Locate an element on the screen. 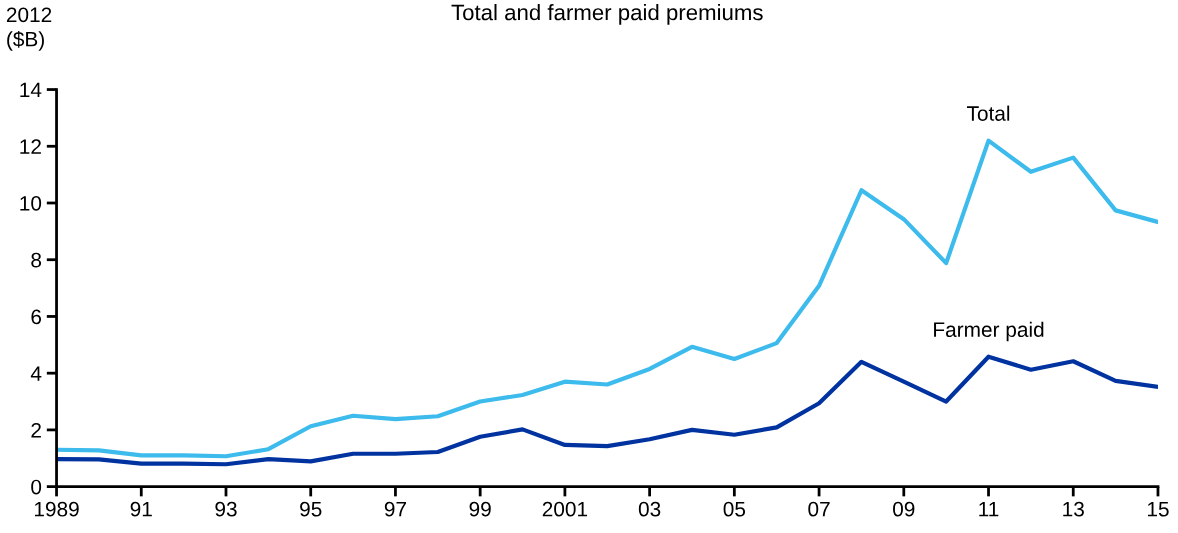 The width and height of the screenshot is (1178, 533). x-tick-label: 91 is located at coordinates (141, 509).